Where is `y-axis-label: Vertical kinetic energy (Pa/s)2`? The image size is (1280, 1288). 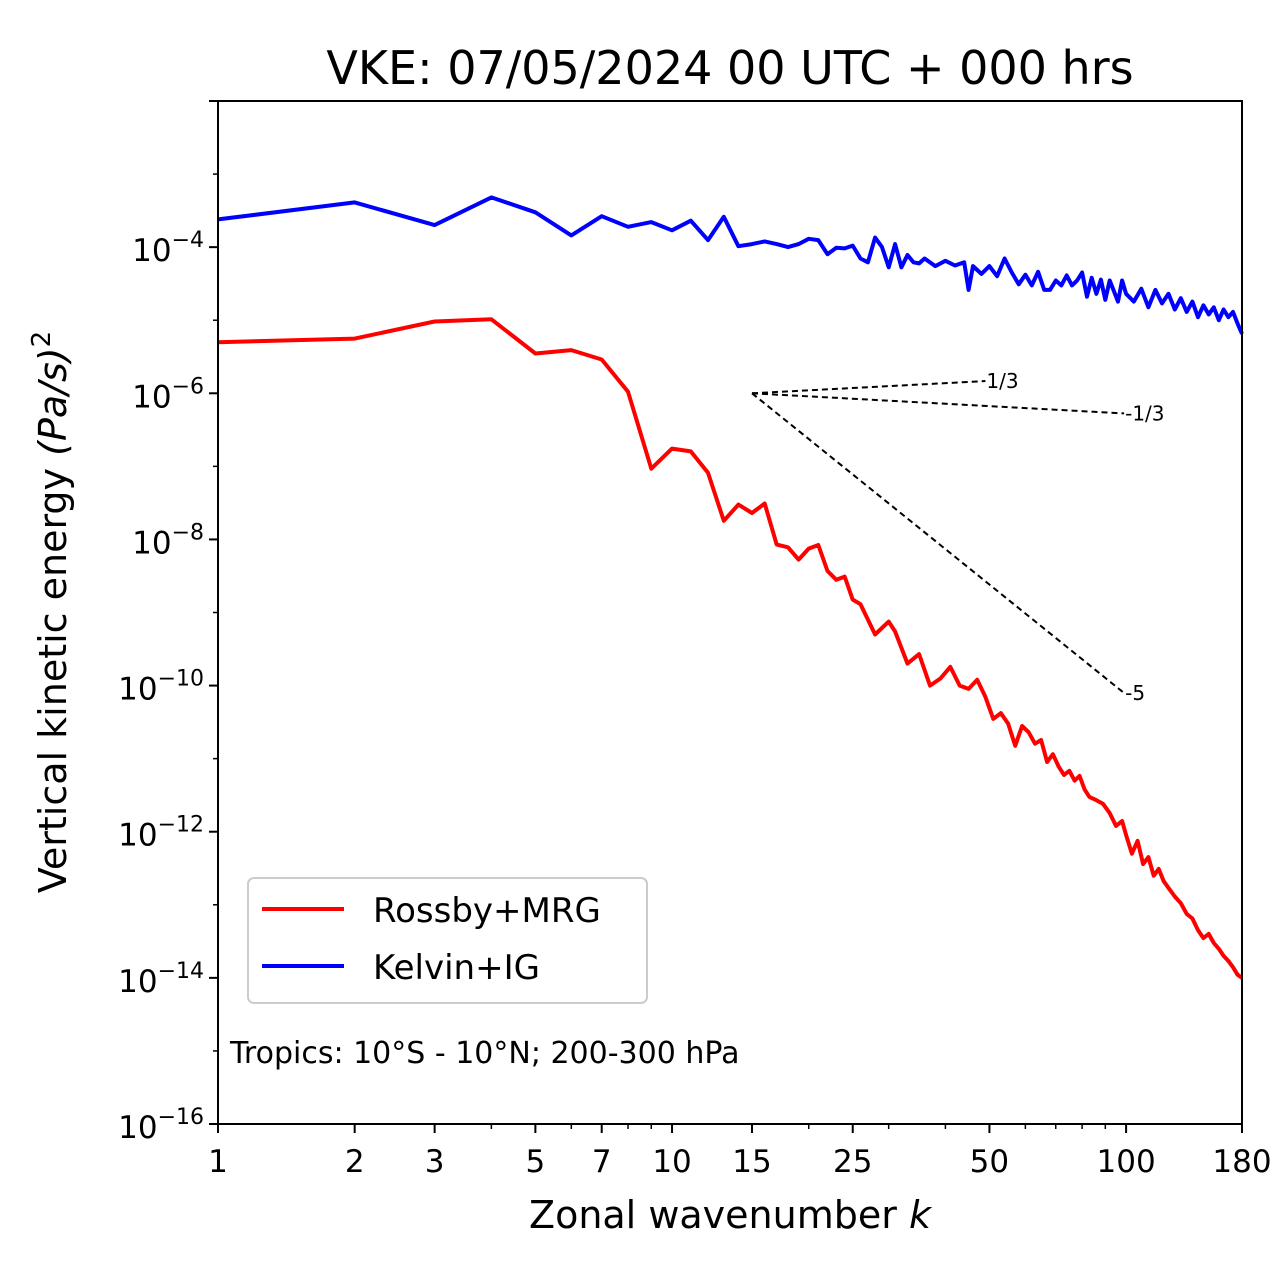 y-axis-label: Vertical kinetic energy (Pa/s)2 is located at coordinates (51, 612).